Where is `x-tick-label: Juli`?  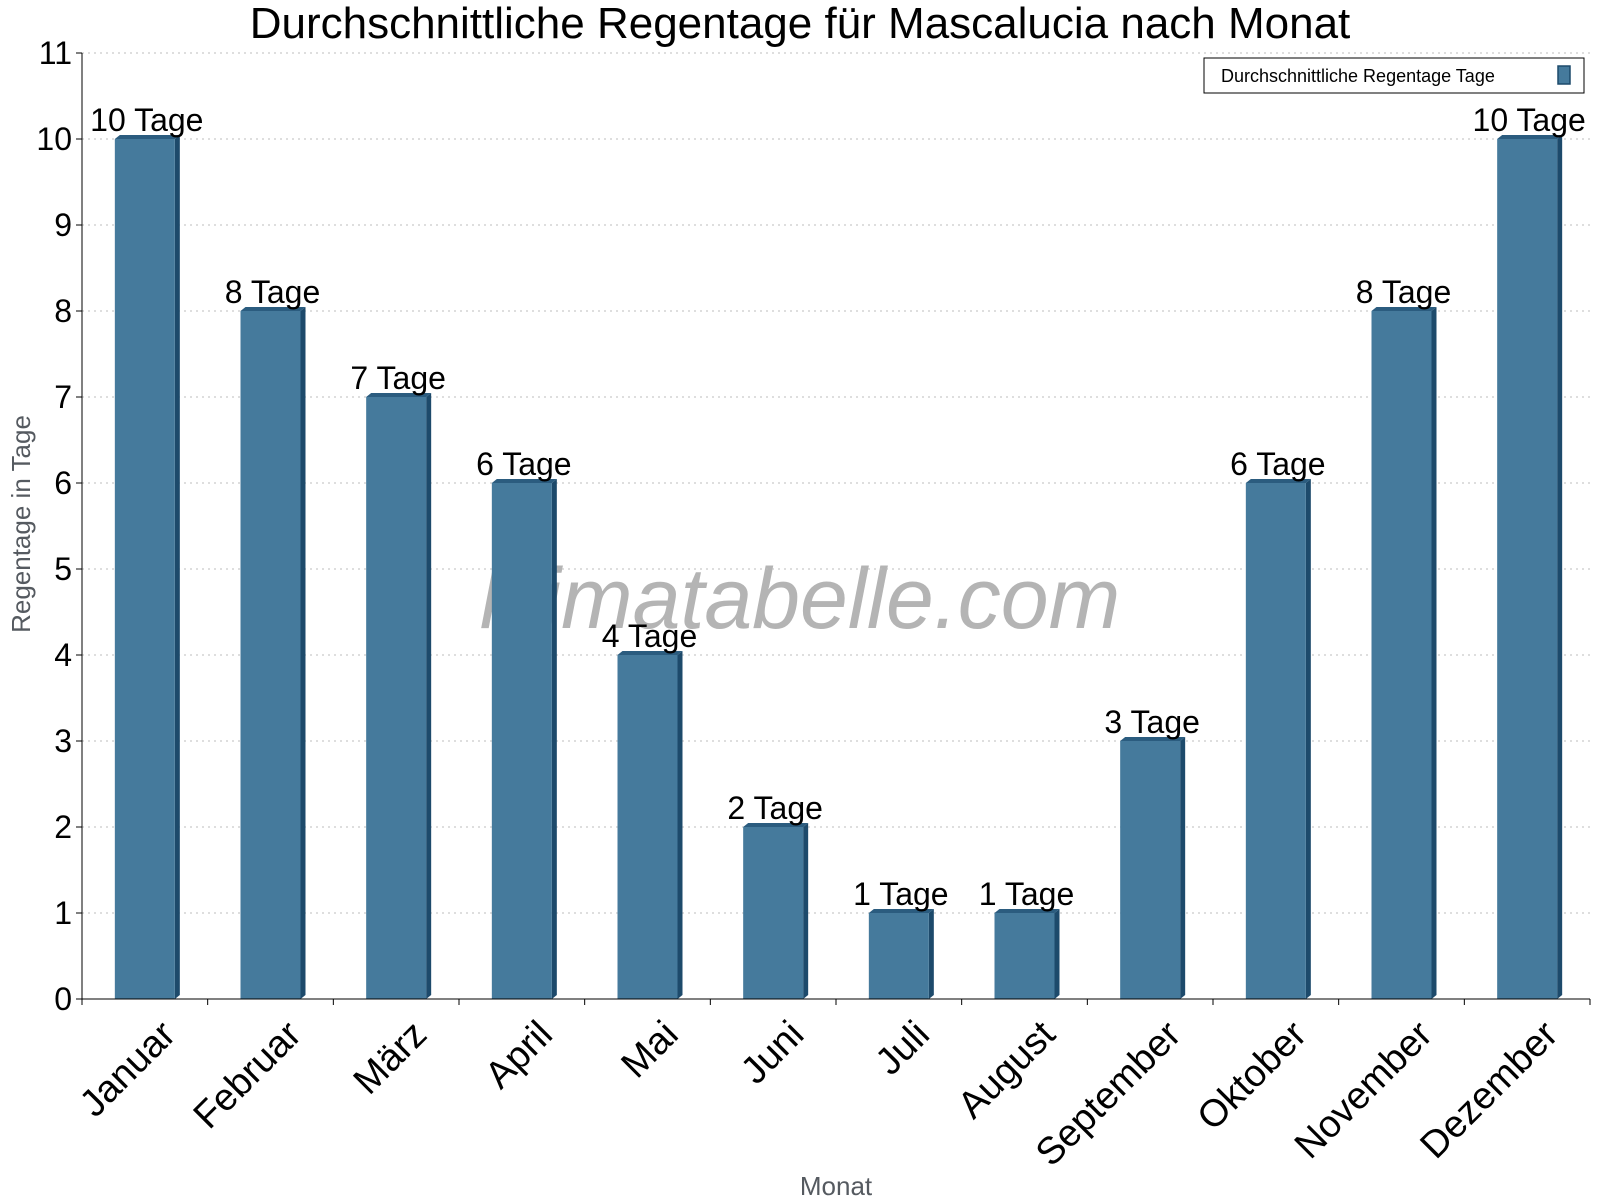
x-tick-label: Juli is located at coordinates (903, 1048).